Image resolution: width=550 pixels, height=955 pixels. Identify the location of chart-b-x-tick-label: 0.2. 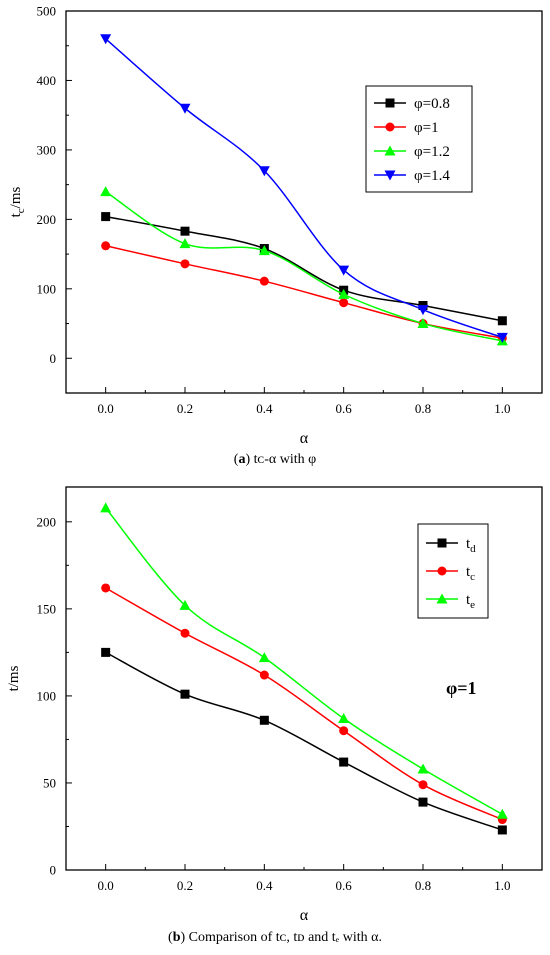
(185, 885).